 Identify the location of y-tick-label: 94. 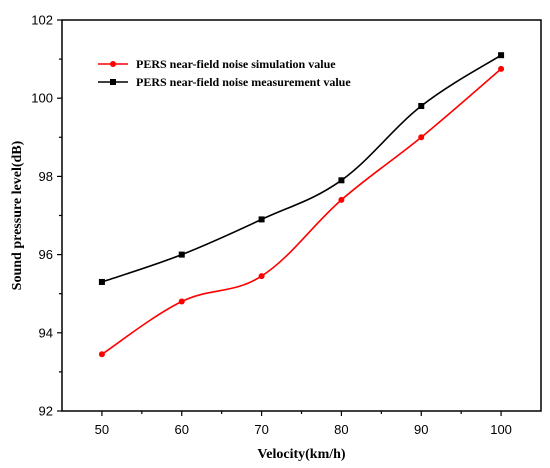
(46, 332).